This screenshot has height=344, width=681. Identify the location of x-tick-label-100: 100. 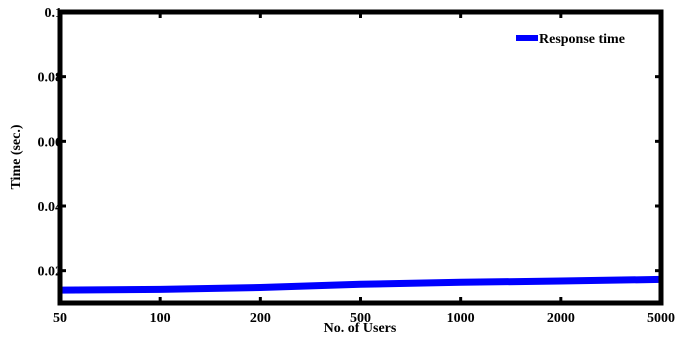
(160, 318).